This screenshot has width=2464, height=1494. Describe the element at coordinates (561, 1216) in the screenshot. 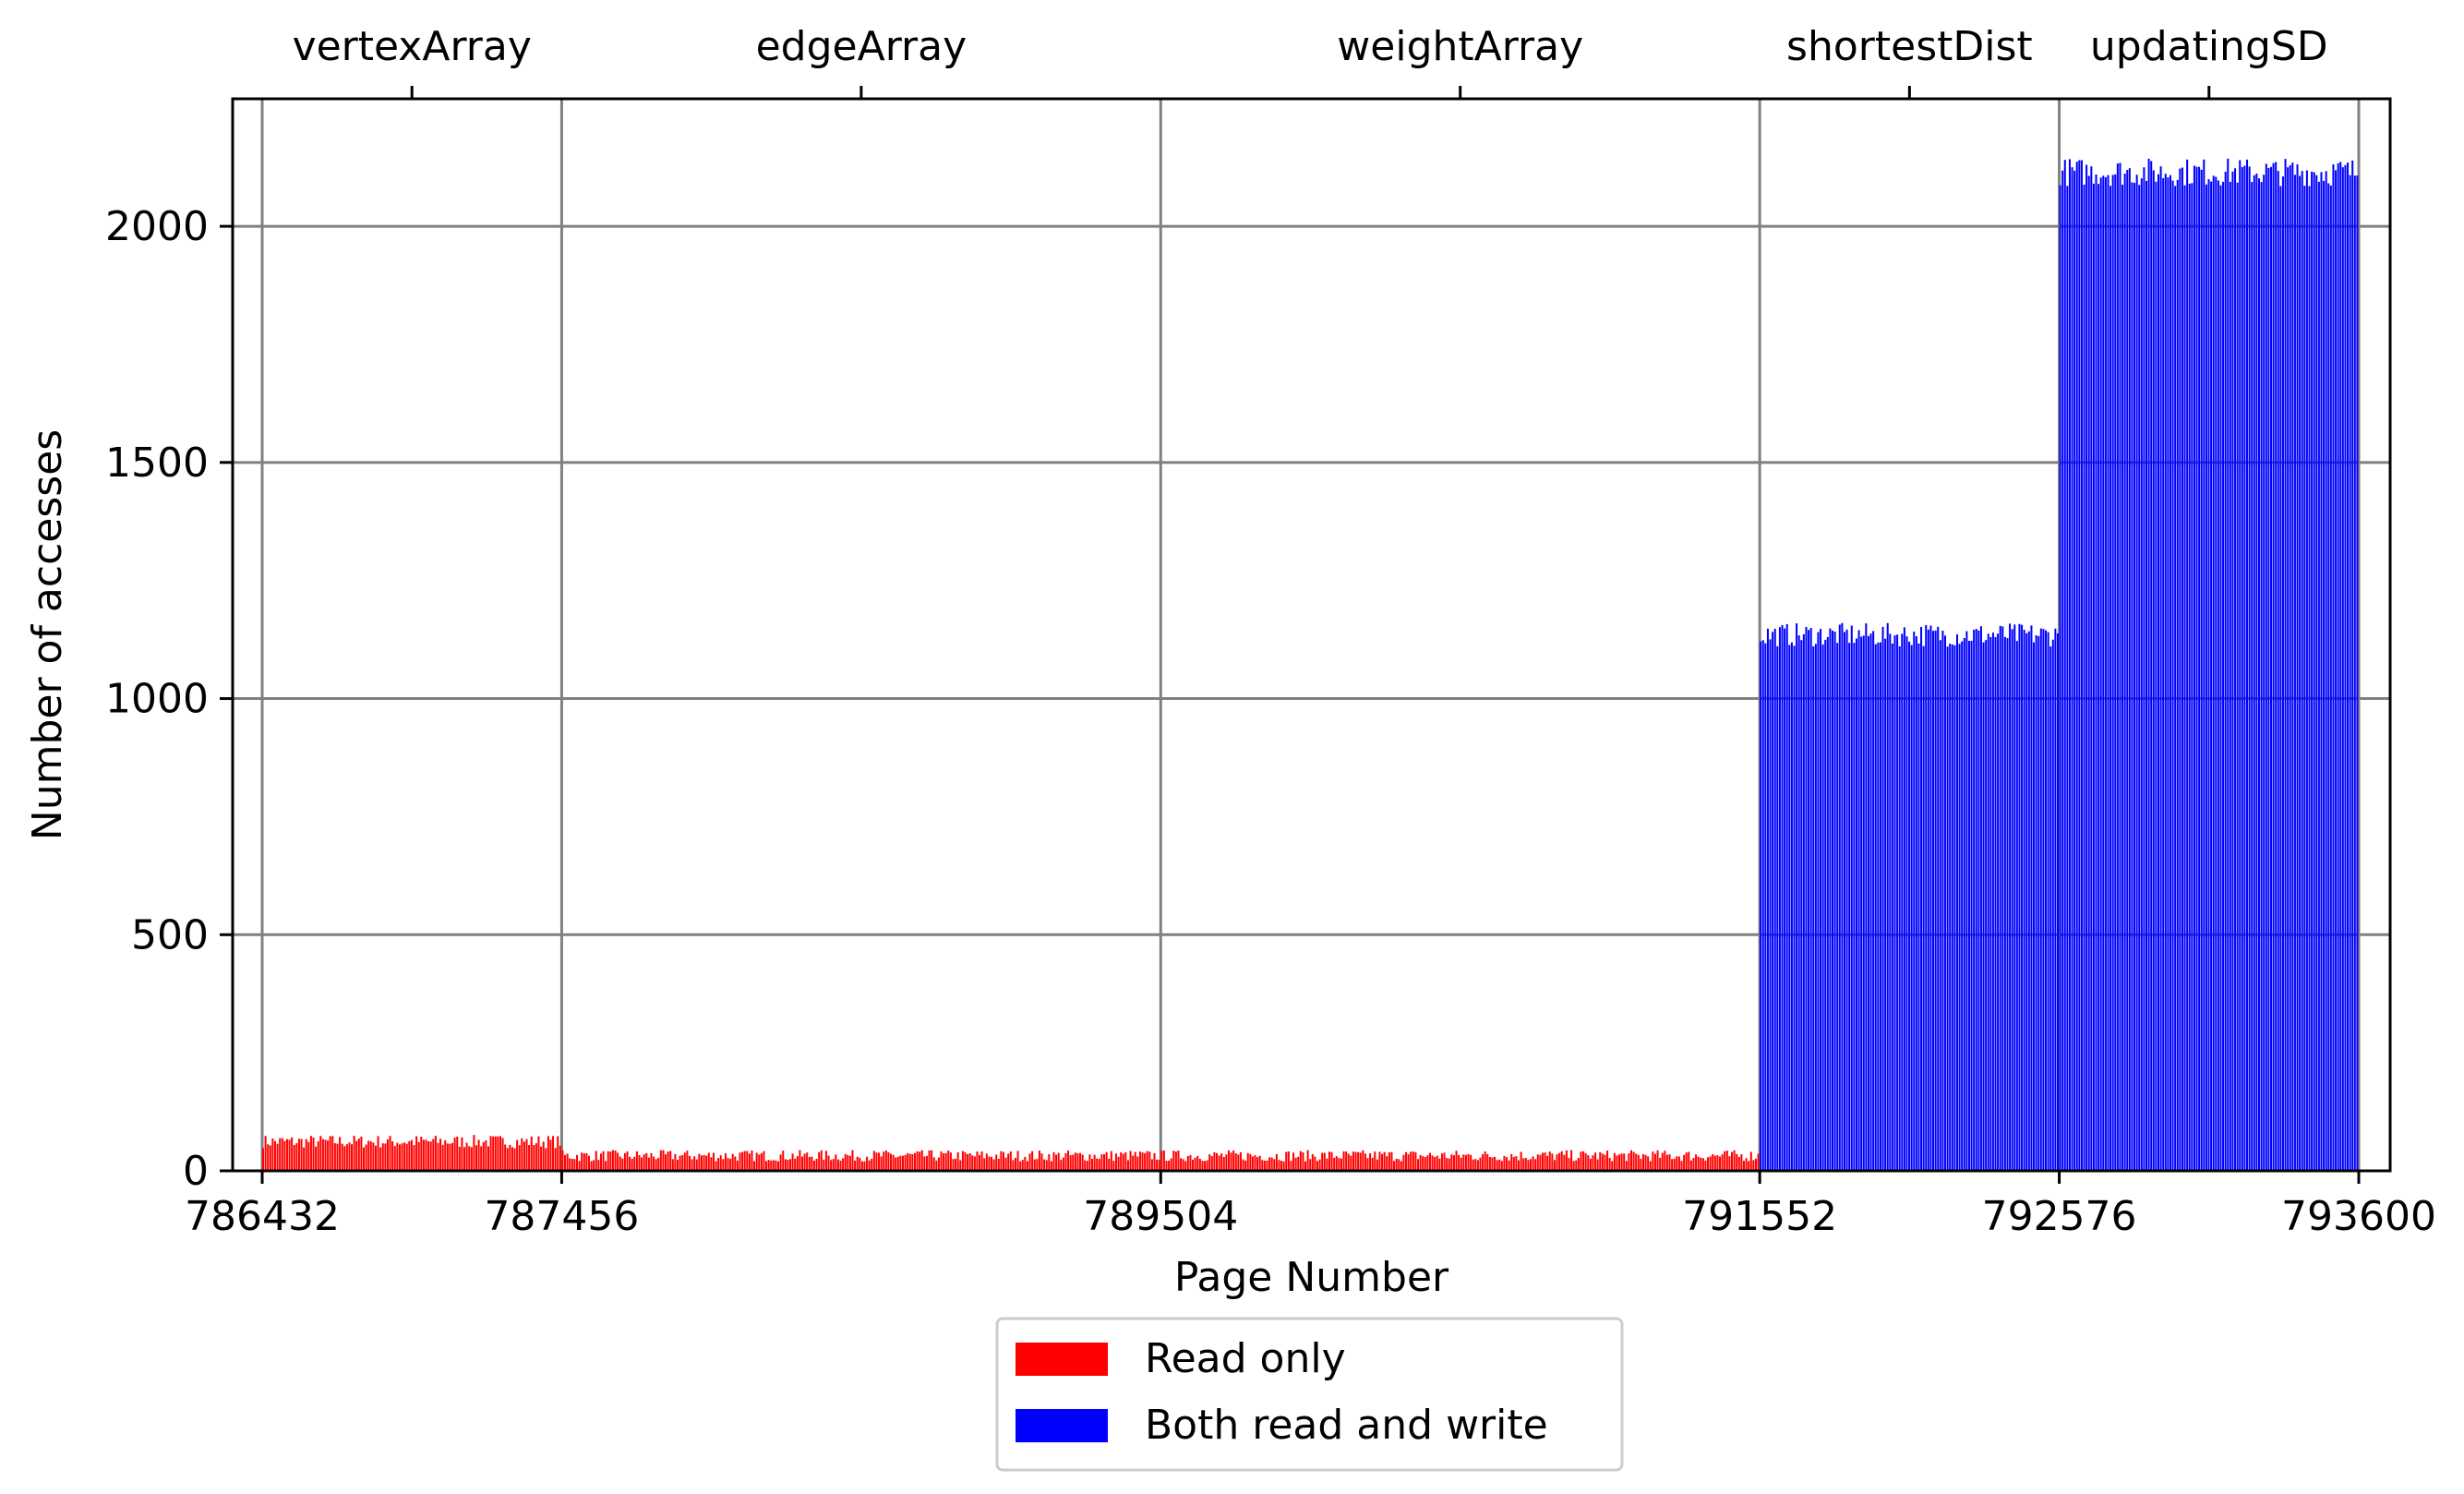

I see `x-tick-label: 787456` at that location.